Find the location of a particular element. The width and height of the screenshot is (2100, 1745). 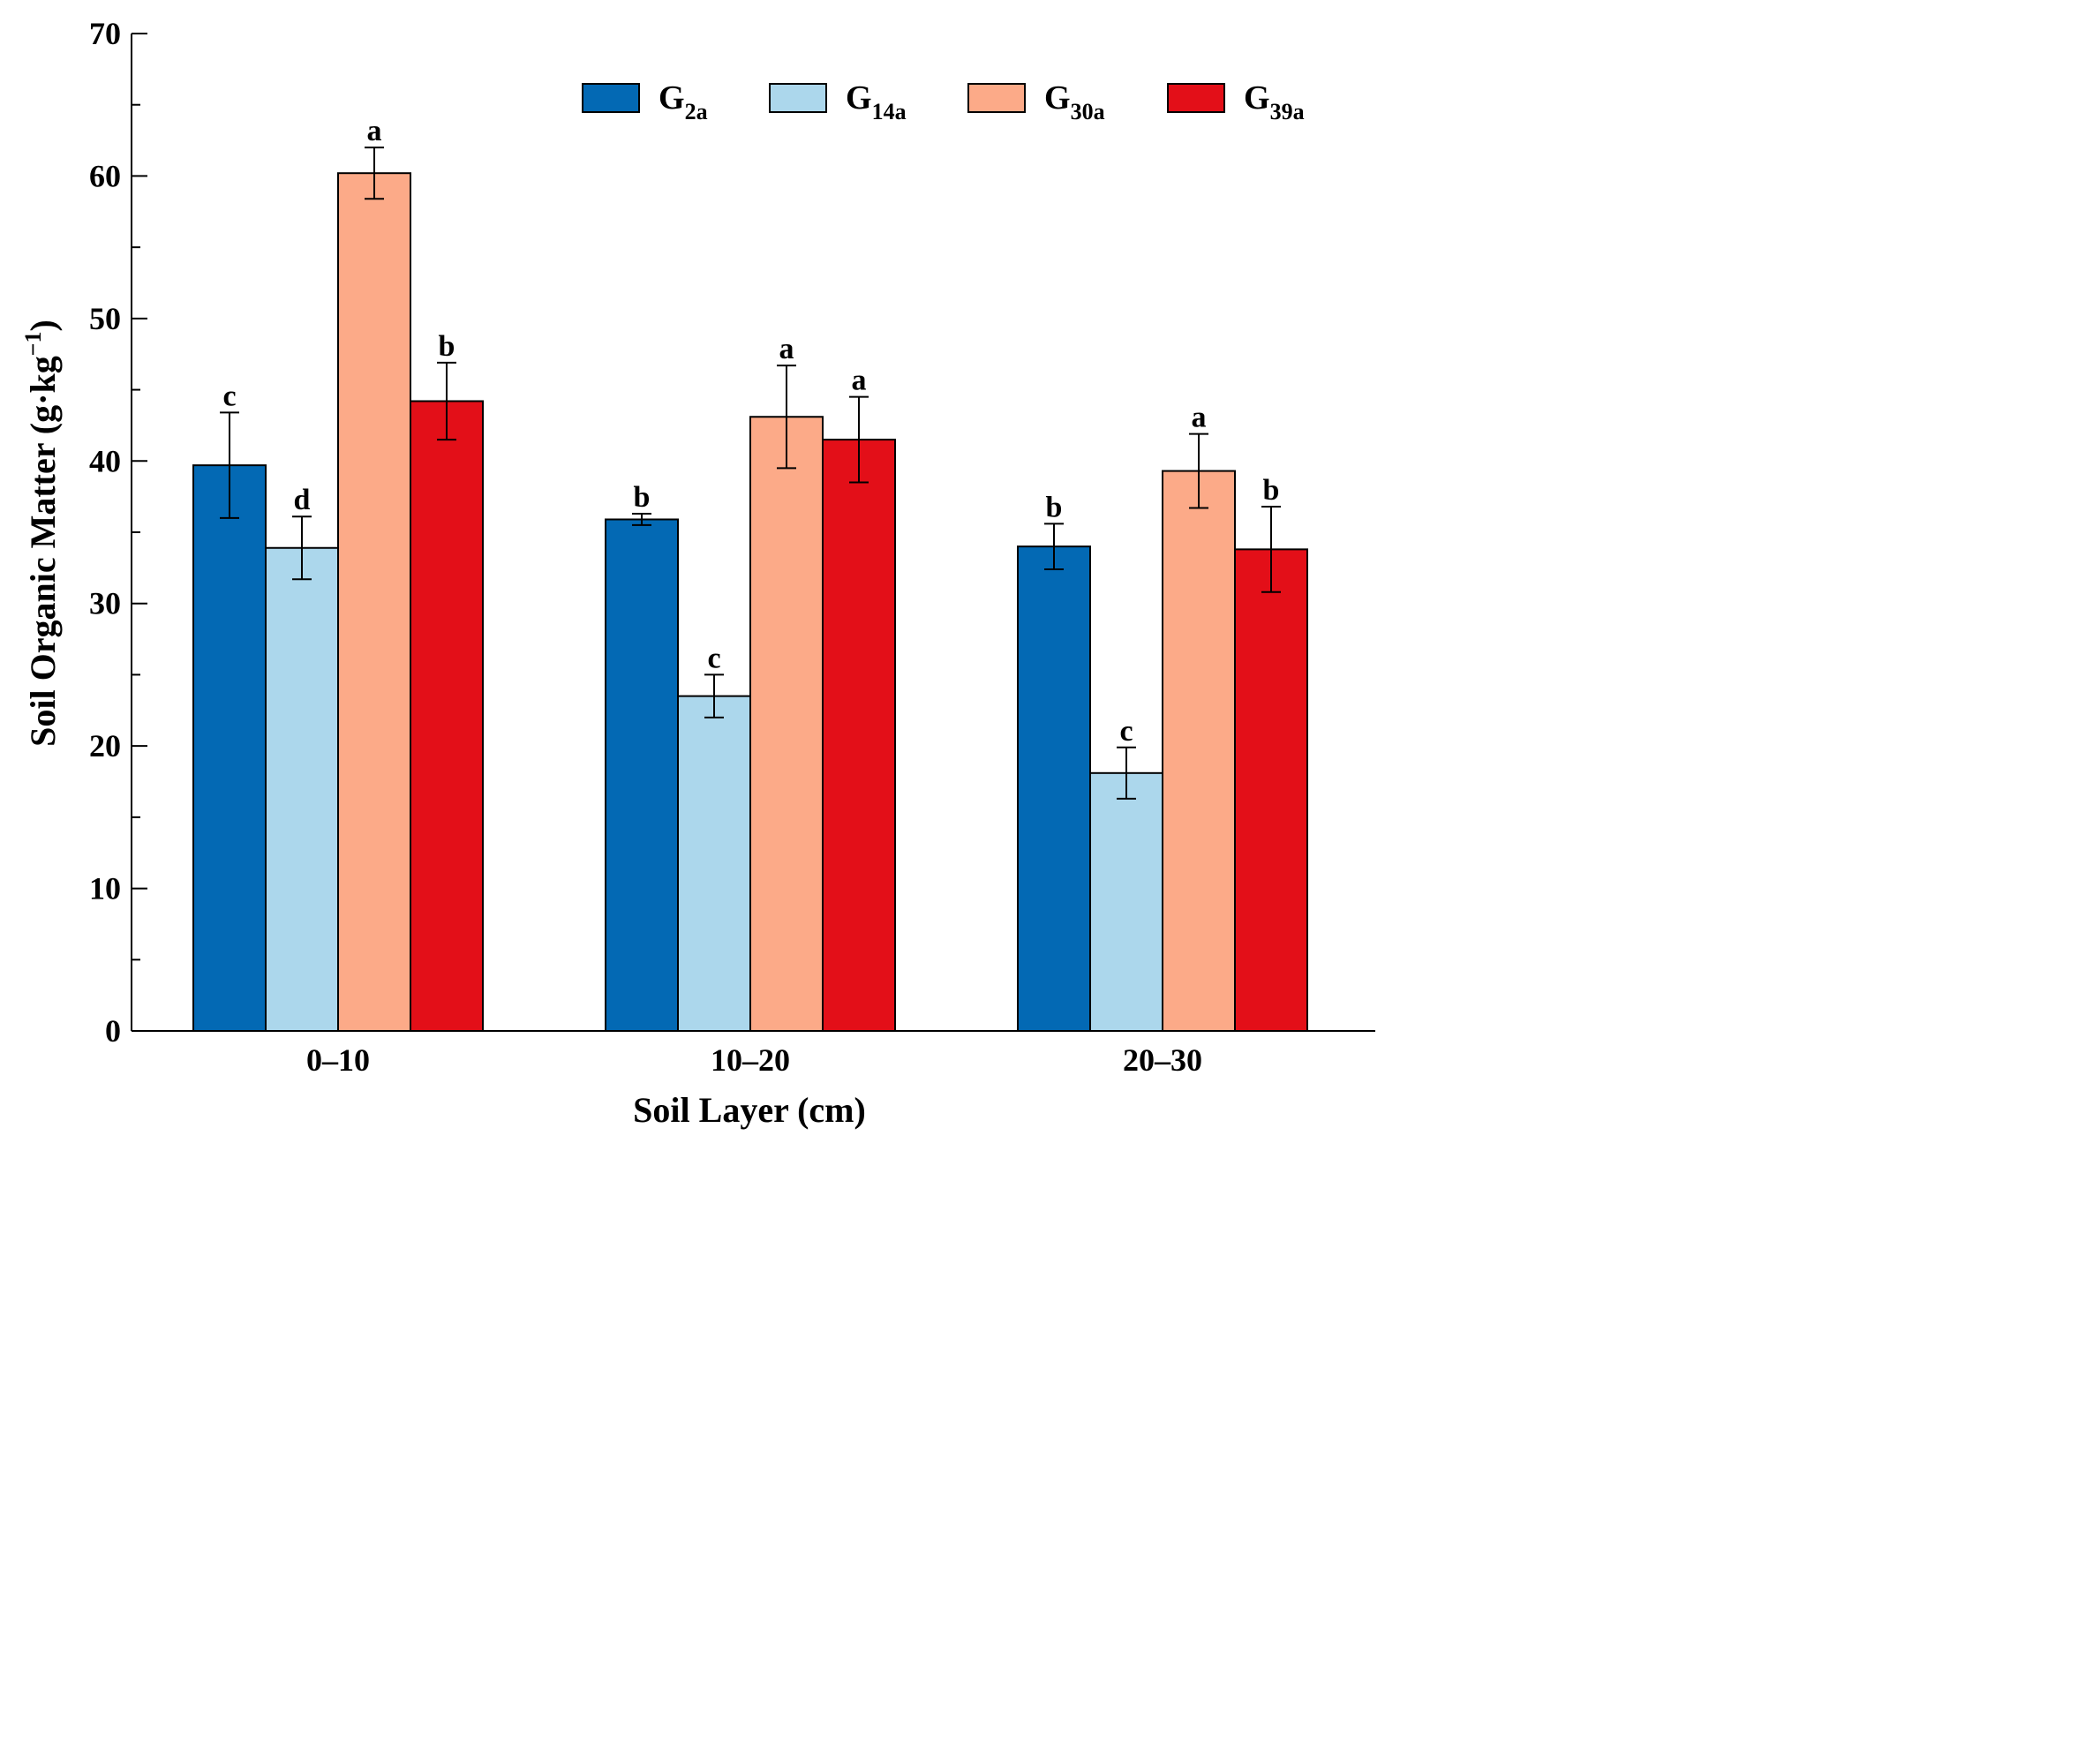

significance-letter: d is located at coordinates (302, 500).